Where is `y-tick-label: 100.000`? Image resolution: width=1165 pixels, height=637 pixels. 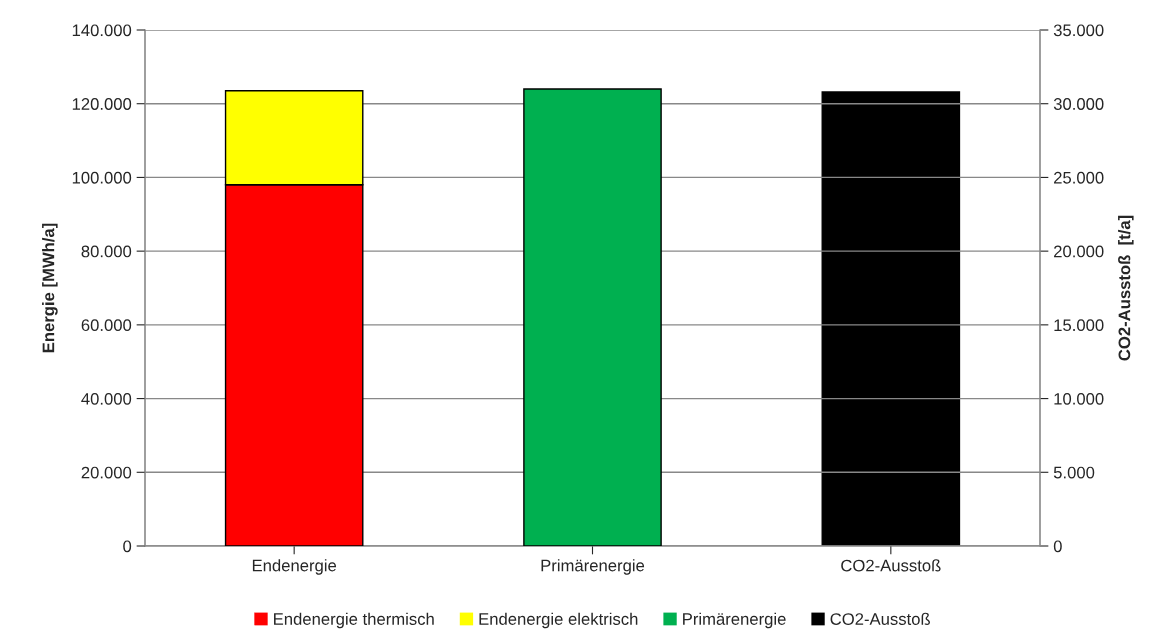 y-tick-label: 100.000 is located at coordinates (102, 177).